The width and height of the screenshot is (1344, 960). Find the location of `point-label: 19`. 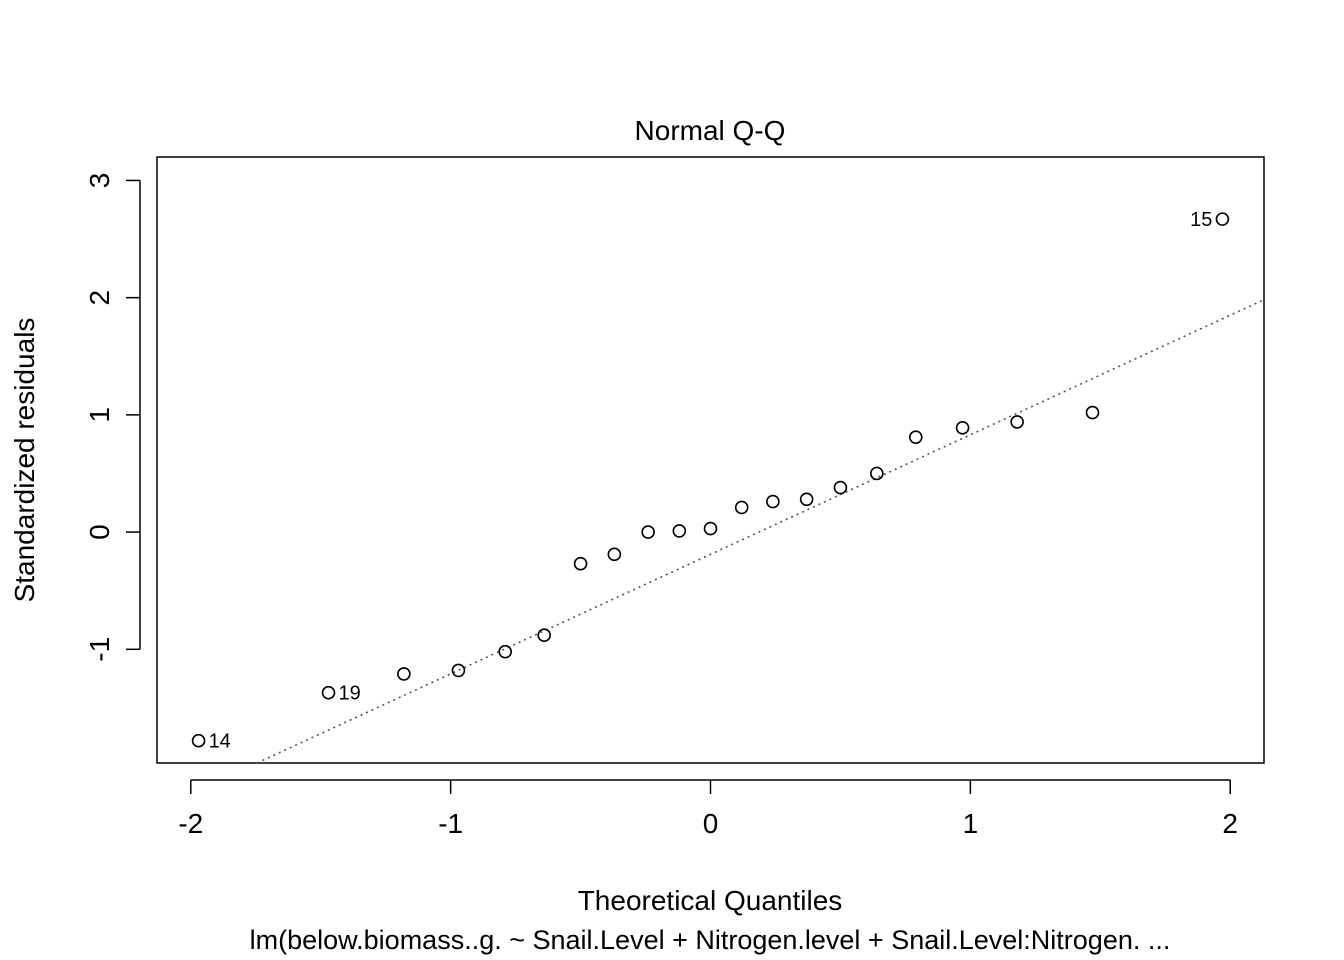

point-label: 19 is located at coordinates (350, 694).